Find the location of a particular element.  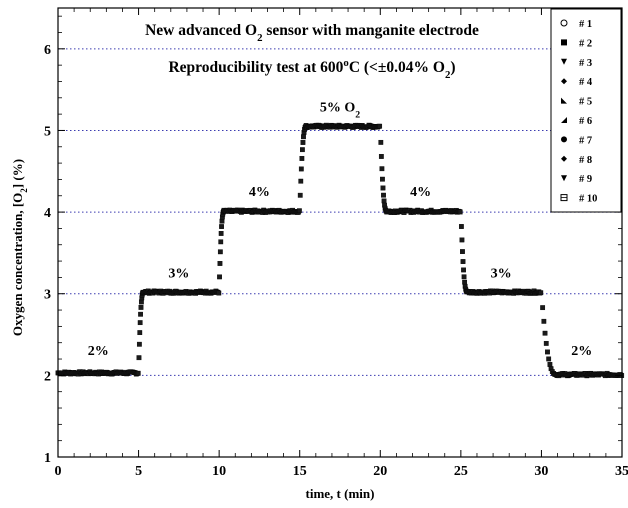

x-tick-label: 5 is located at coordinates (138, 471).